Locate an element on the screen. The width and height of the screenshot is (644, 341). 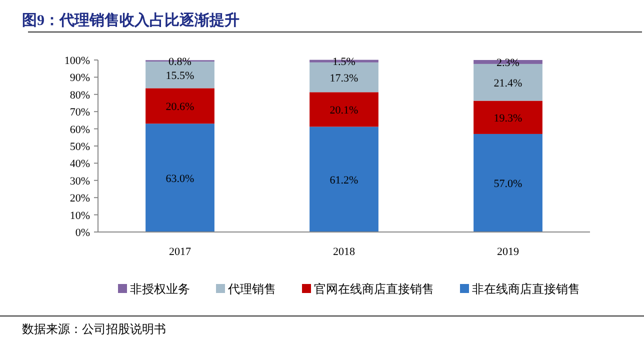
x-tick-label: 2017 is located at coordinates (180, 252).